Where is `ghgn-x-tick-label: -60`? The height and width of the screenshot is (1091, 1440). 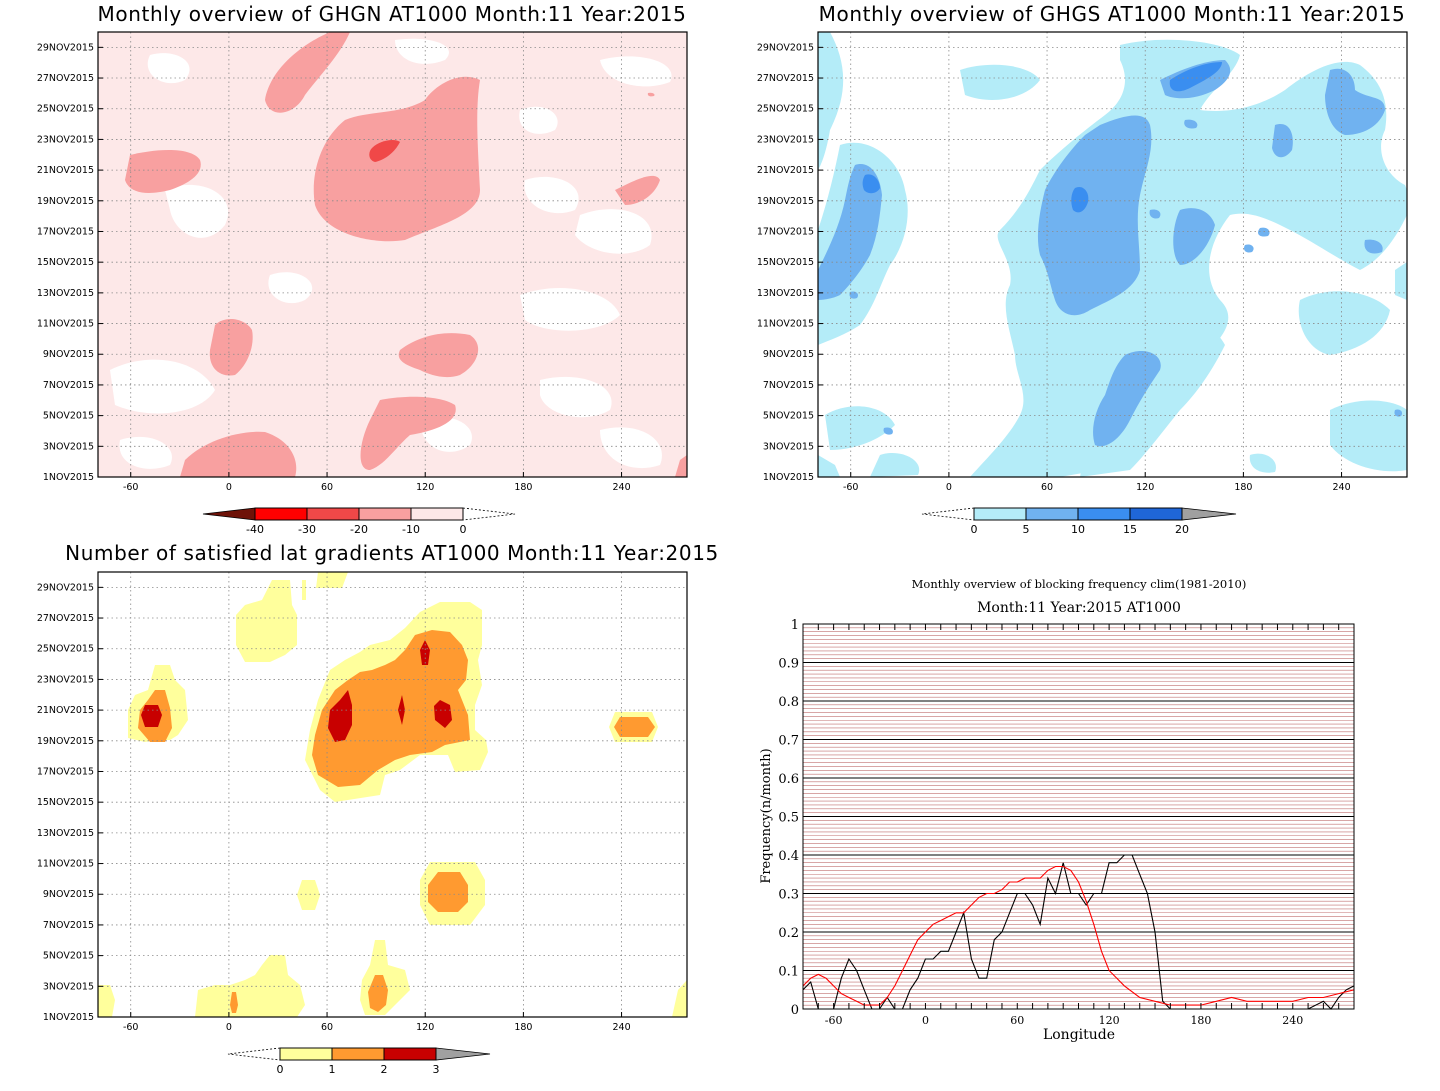 ghgn-x-tick-label: -60 is located at coordinates (131, 487).